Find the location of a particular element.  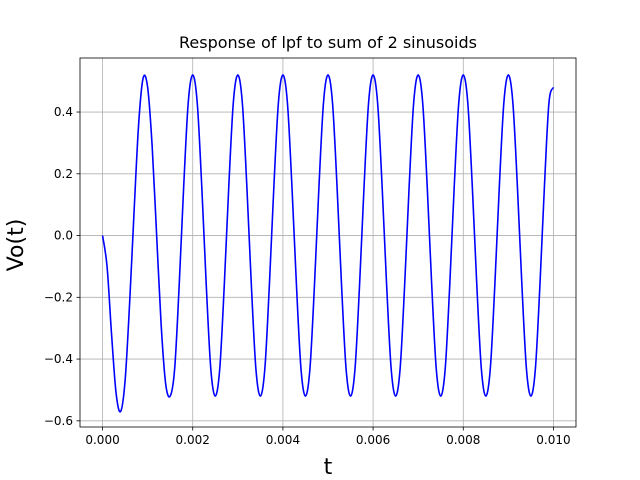

y-tick-label: 0.0 is located at coordinates (63, 236).